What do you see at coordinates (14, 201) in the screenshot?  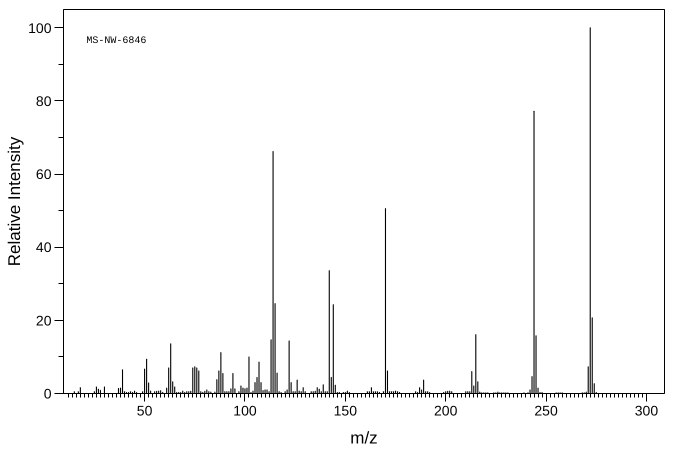 I see `y-axis-title: Relative Intensity` at bounding box center [14, 201].